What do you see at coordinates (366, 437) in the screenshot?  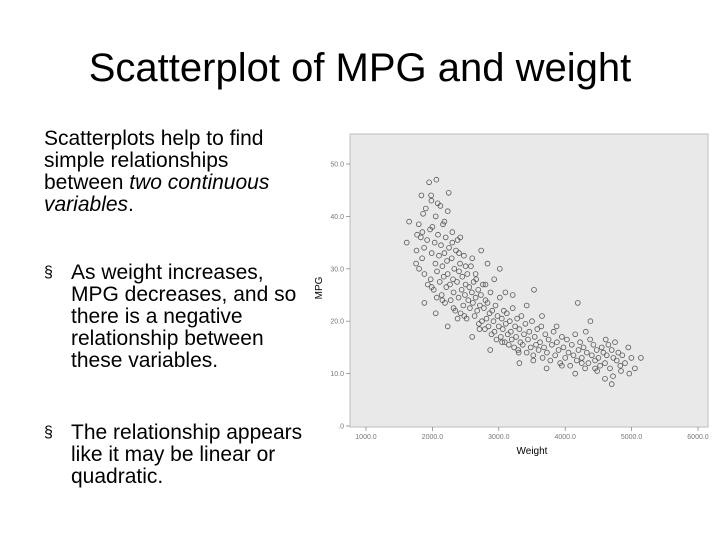 I see `x-tick-label: 1000.0` at bounding box center [366, 437].